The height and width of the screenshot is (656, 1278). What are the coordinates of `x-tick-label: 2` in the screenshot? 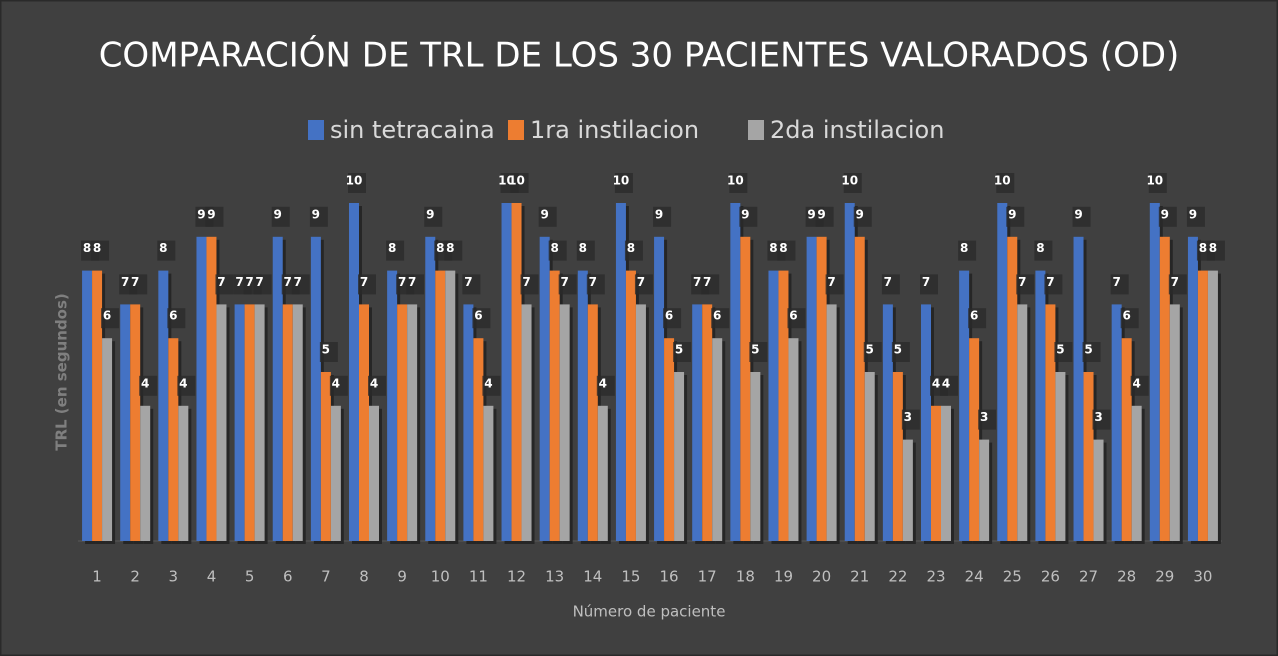 It's located at (135, 577).